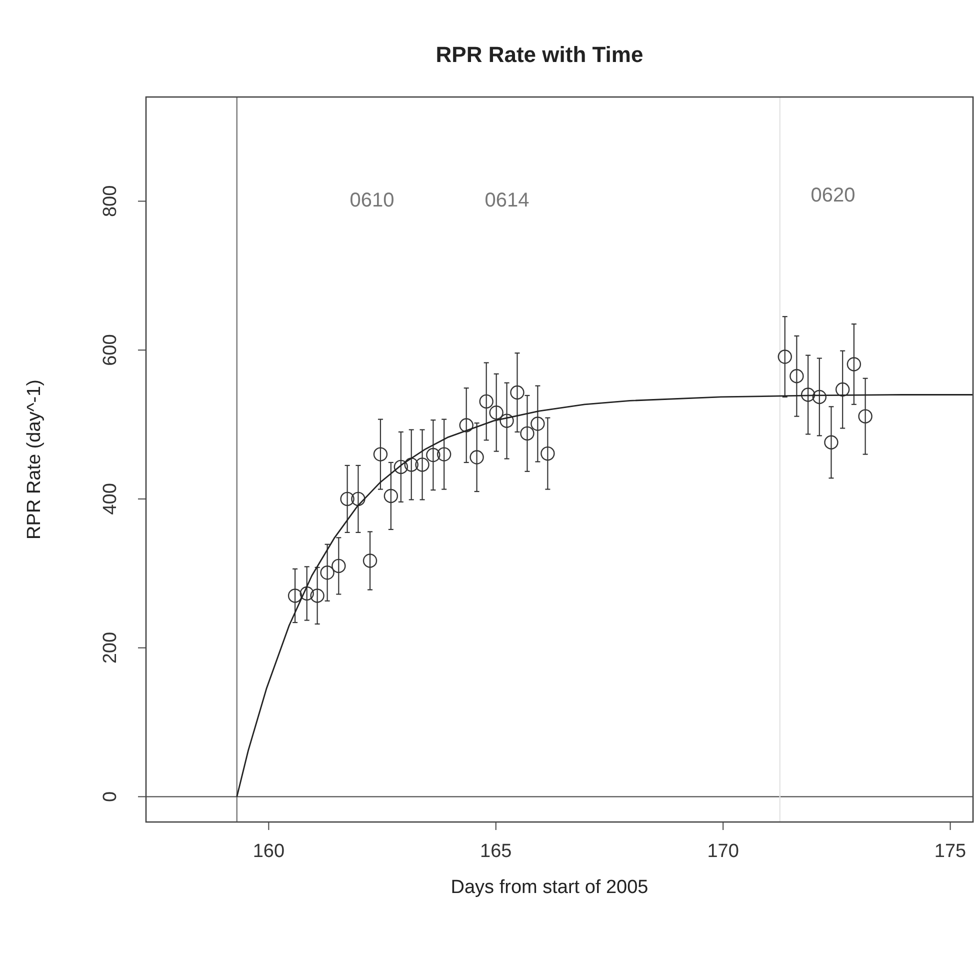  I want to click on y-axis-title: RPR Rate (day^-1), so click(34, 460).